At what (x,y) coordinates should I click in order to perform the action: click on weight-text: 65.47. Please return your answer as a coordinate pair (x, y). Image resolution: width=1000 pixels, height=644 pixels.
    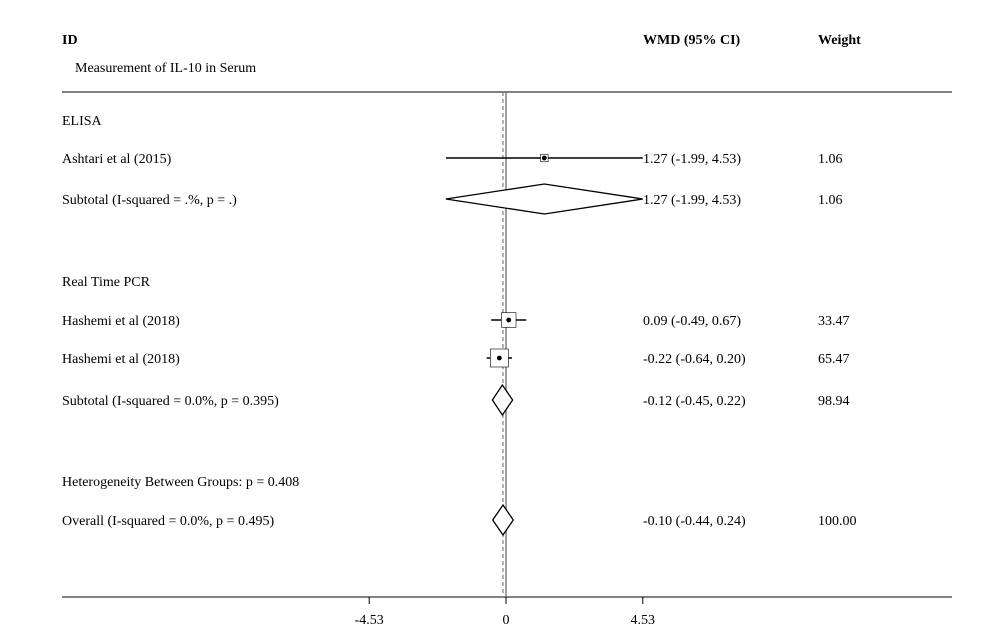
    Looking at the image, I should click on (834, 359).